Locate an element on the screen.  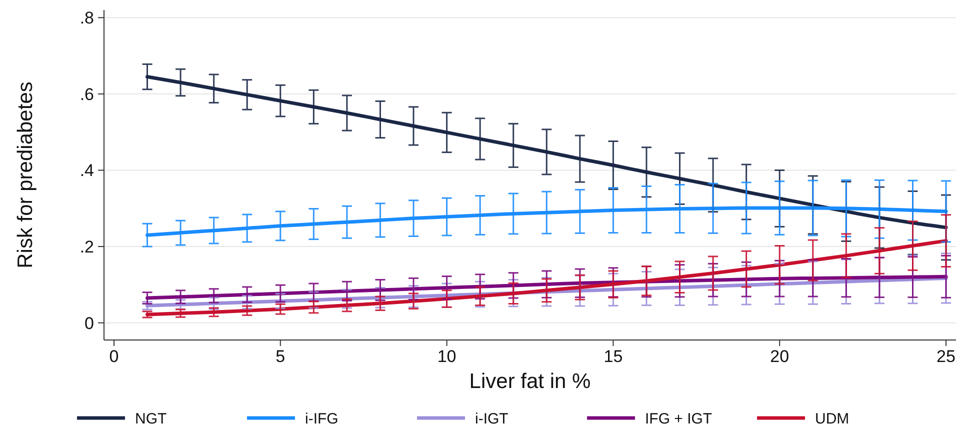
x-tick-label: 10 is located at coordinates (446, 356).